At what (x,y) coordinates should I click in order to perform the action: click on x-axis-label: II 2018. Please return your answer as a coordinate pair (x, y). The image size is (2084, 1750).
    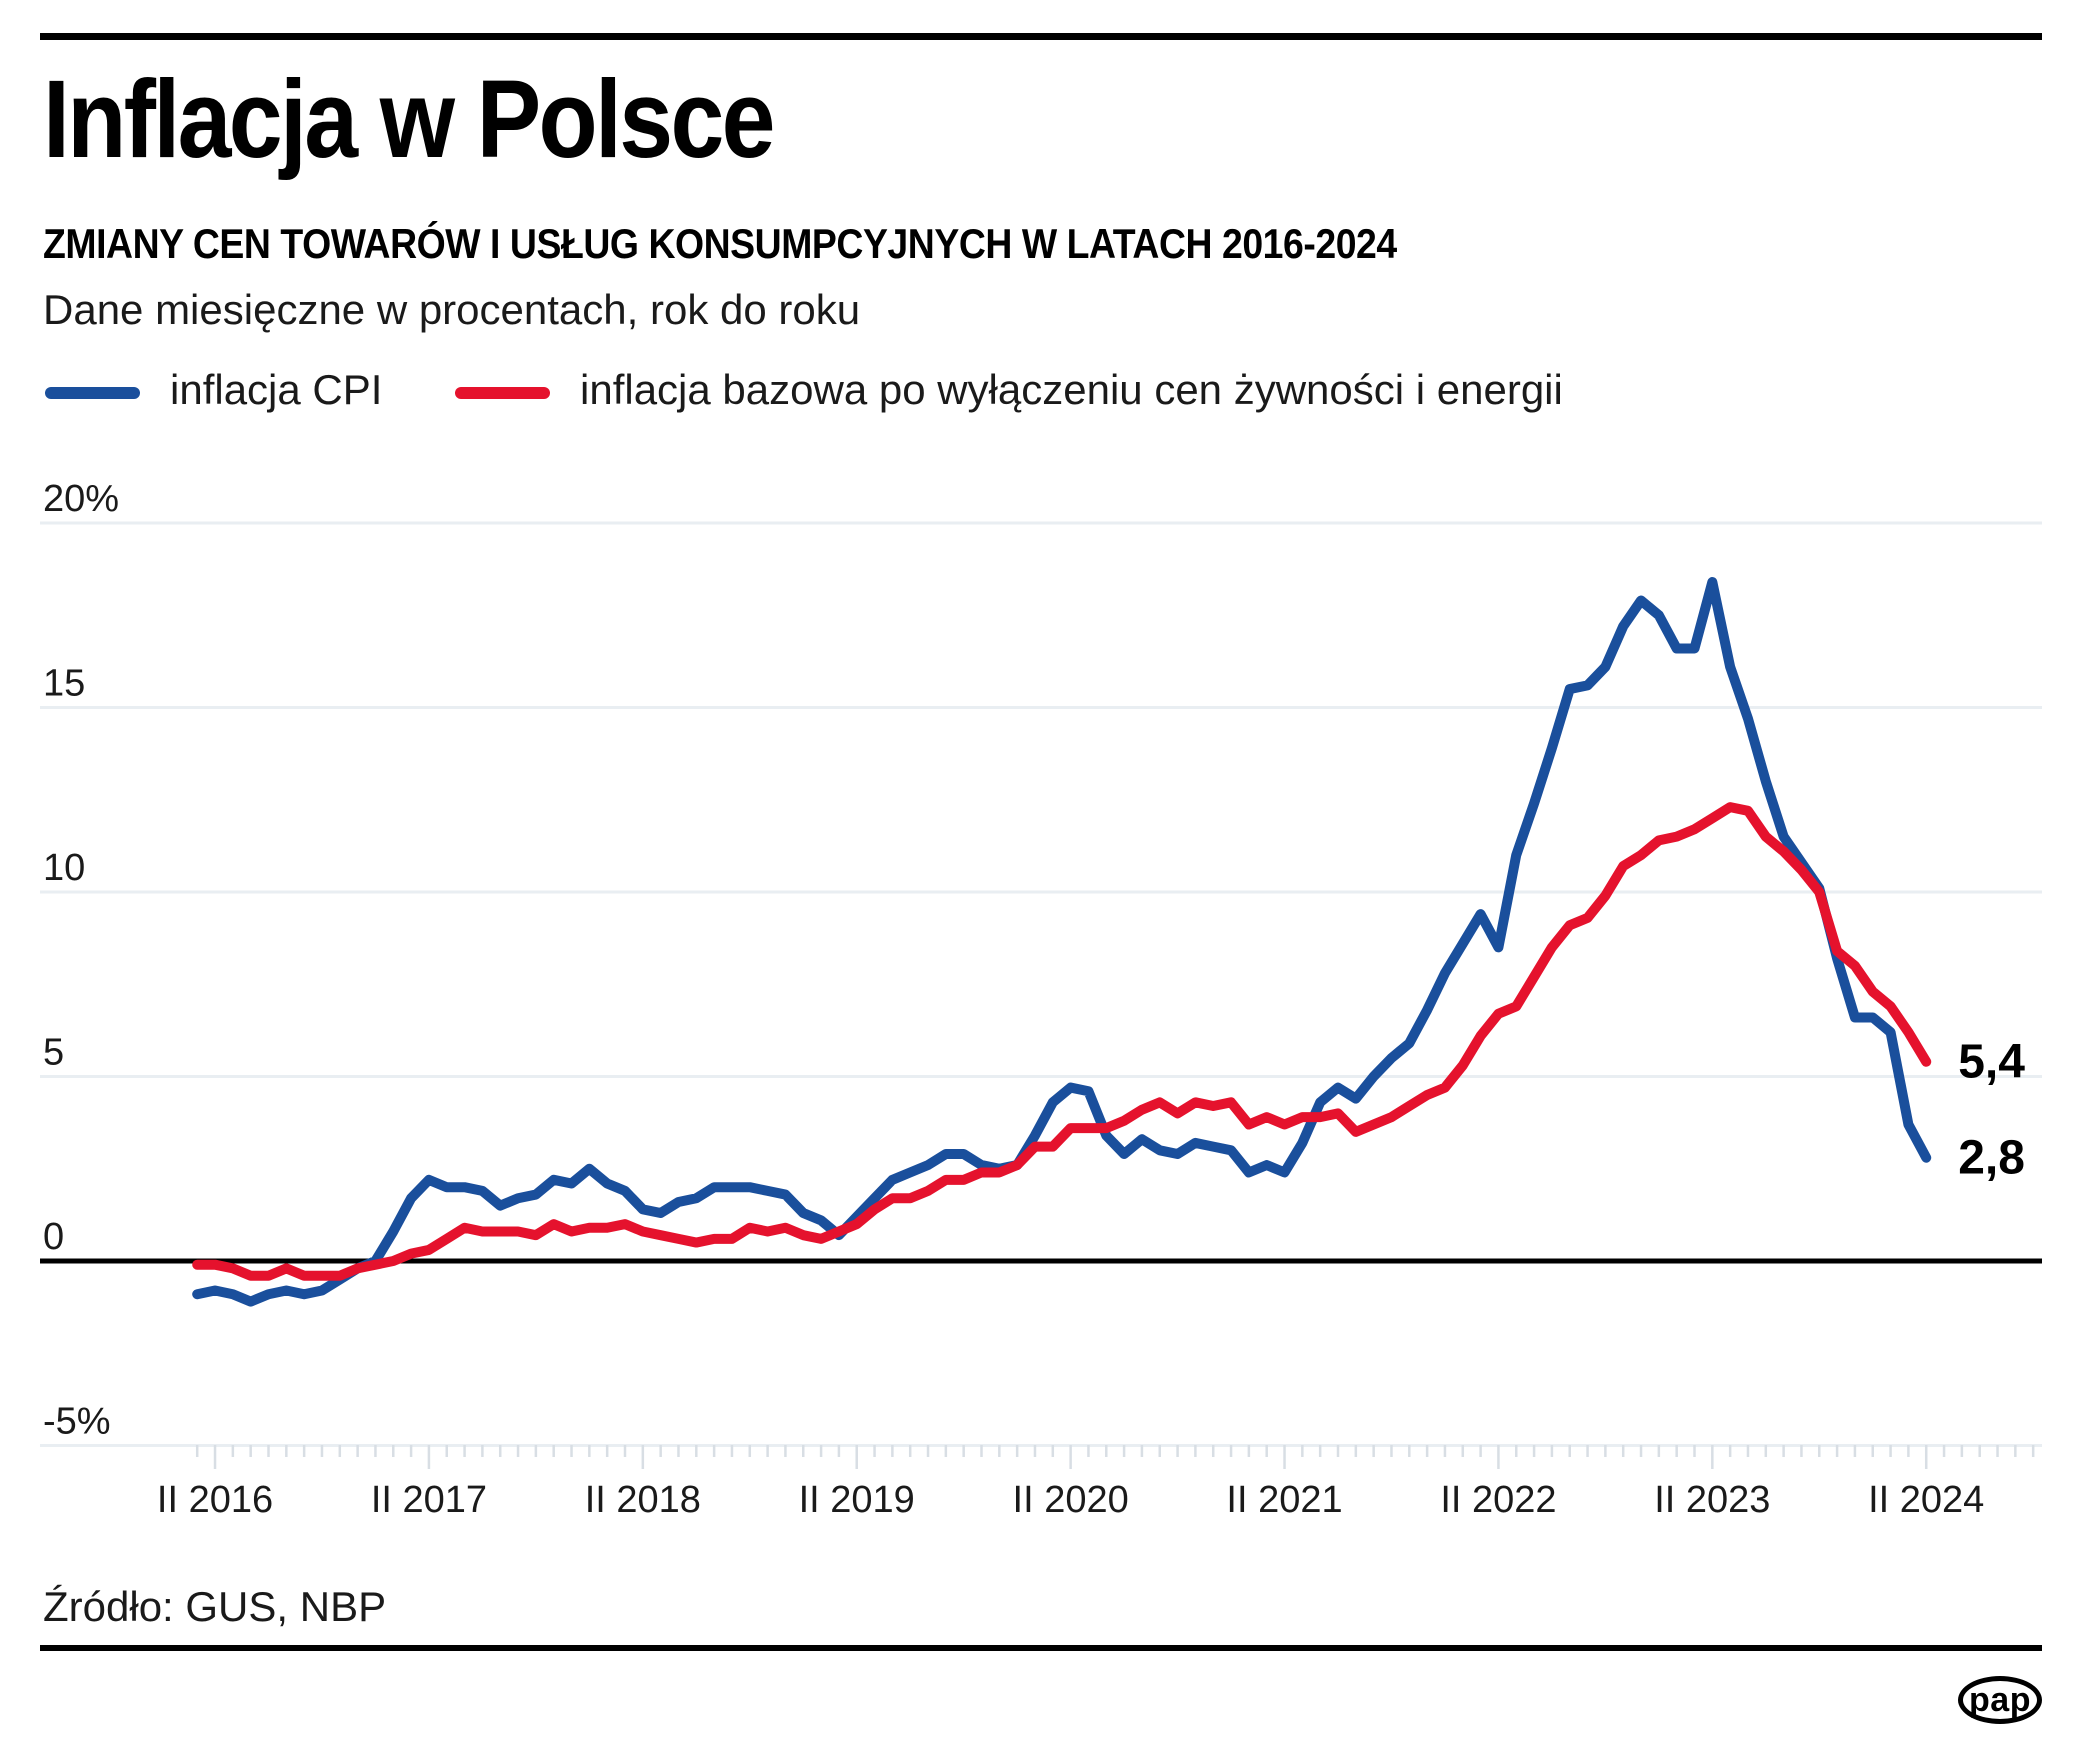
    Looking at the image, I should click on (643, 1500).